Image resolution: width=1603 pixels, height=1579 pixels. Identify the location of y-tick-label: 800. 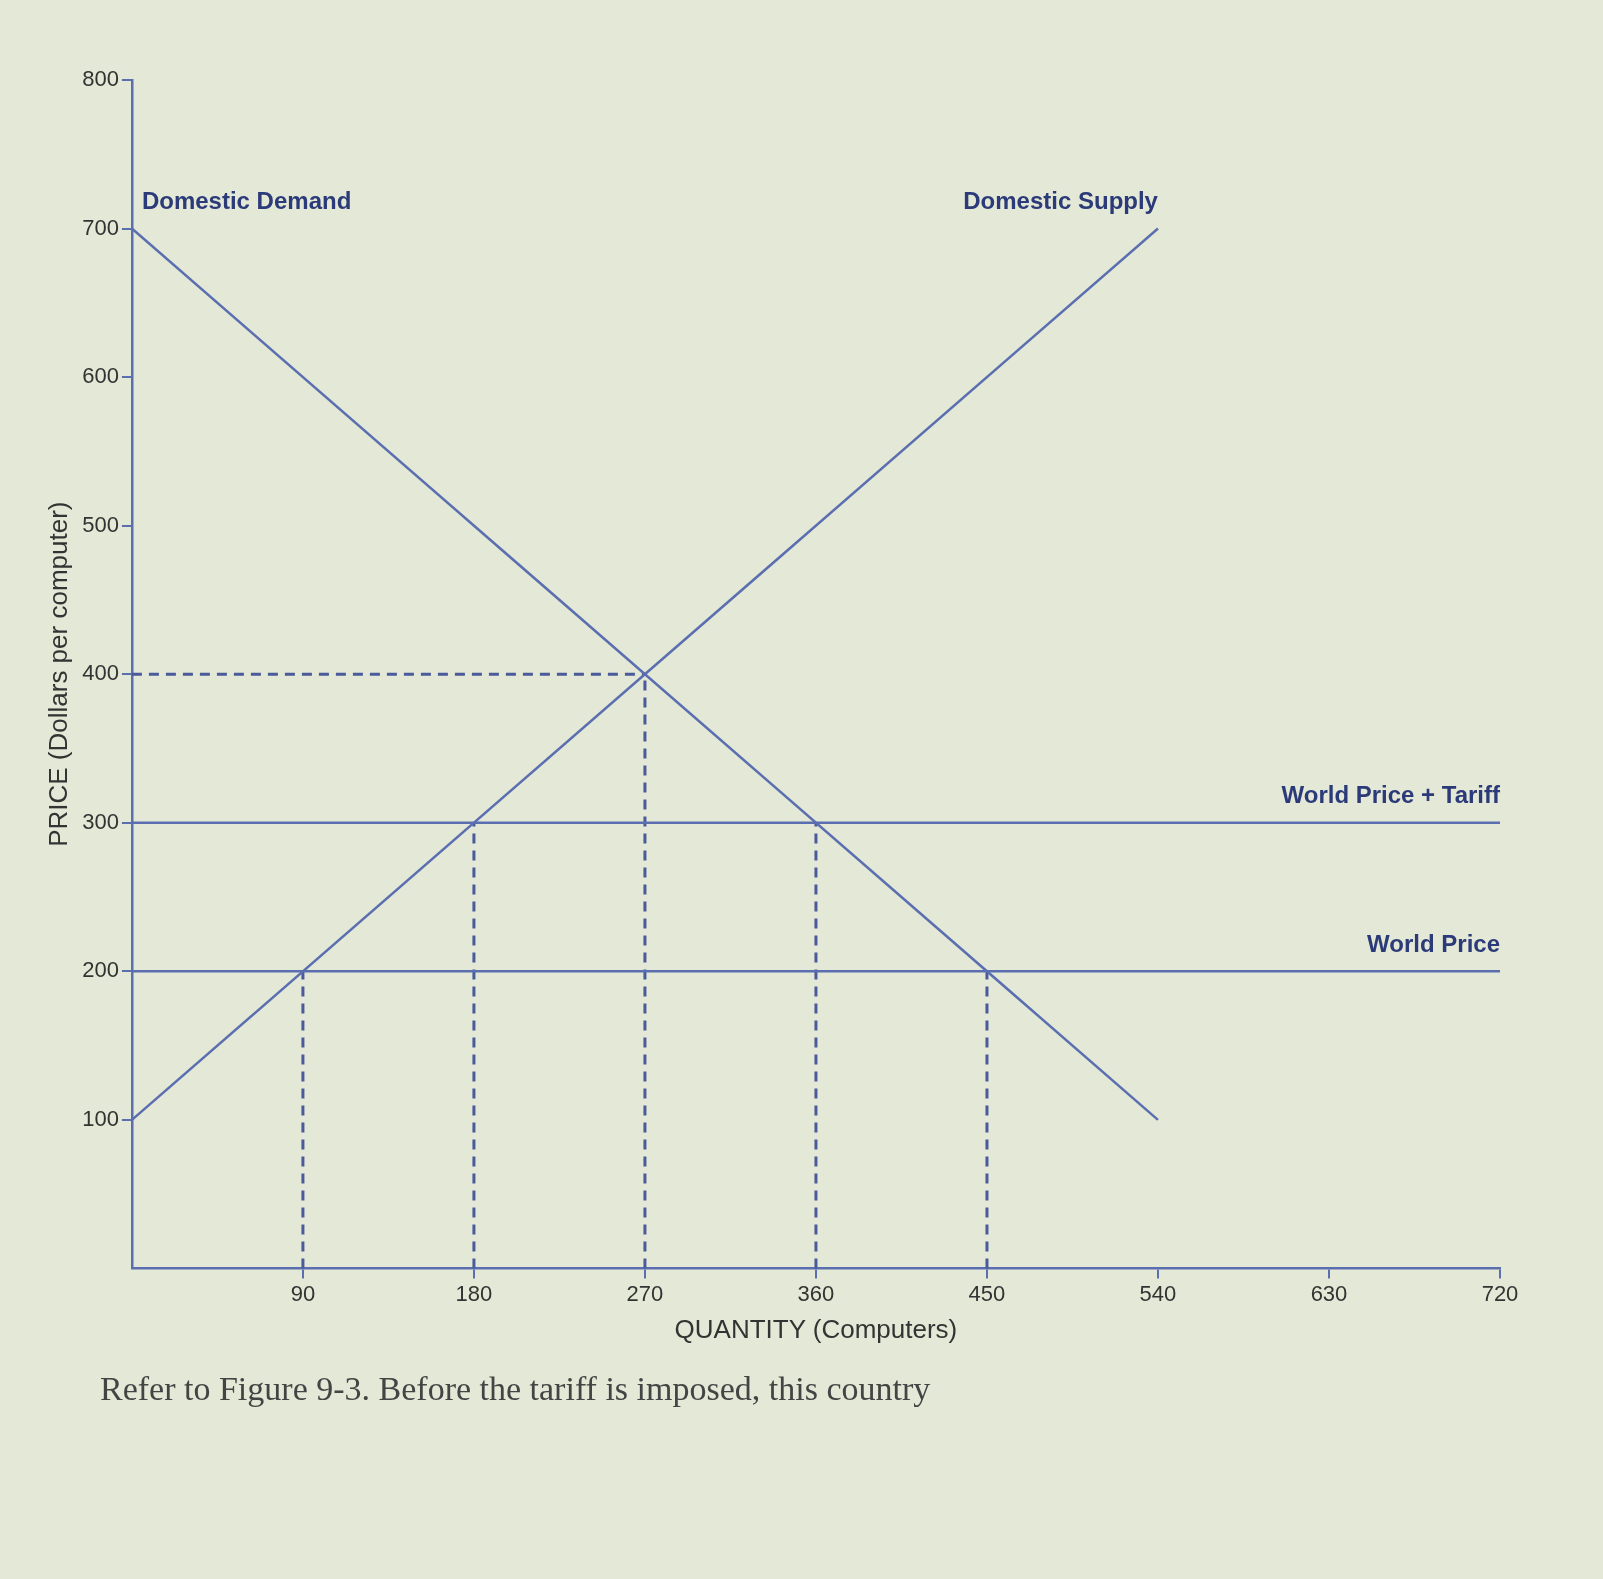
(100, 79).